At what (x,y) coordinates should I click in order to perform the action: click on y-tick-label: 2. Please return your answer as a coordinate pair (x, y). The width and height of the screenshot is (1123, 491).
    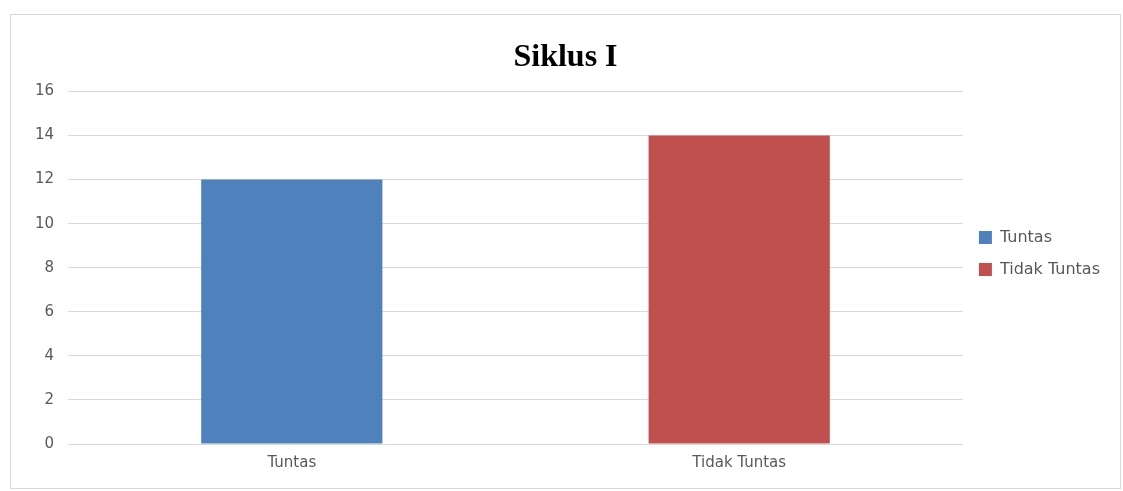
    Looking at the image, I should click on (49, 398).